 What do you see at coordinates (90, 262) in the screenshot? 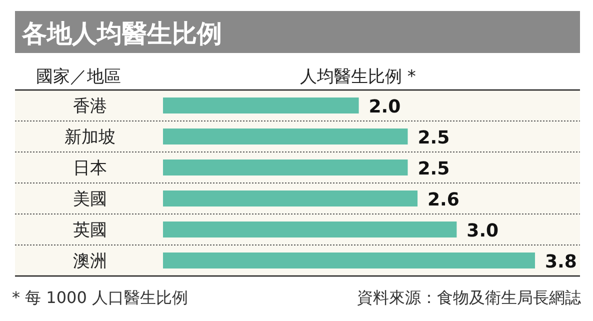
I see `y-tick-label: 澳洲` at bounding box center [90, 262].